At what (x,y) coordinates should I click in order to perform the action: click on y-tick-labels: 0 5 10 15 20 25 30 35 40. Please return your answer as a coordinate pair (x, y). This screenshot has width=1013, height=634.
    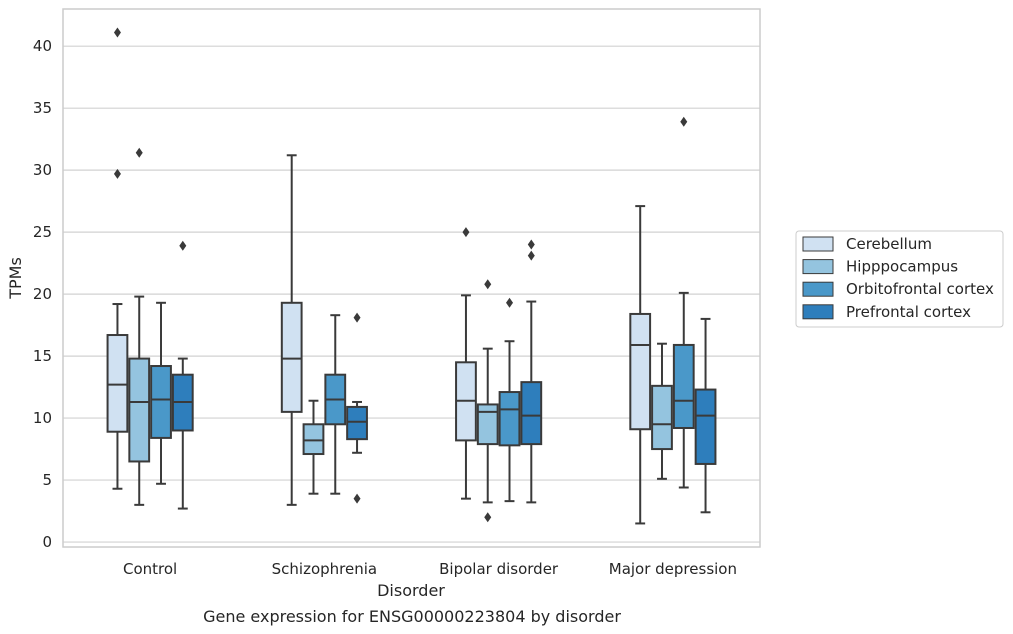
    Looking at the image, I should click on (42, 294).